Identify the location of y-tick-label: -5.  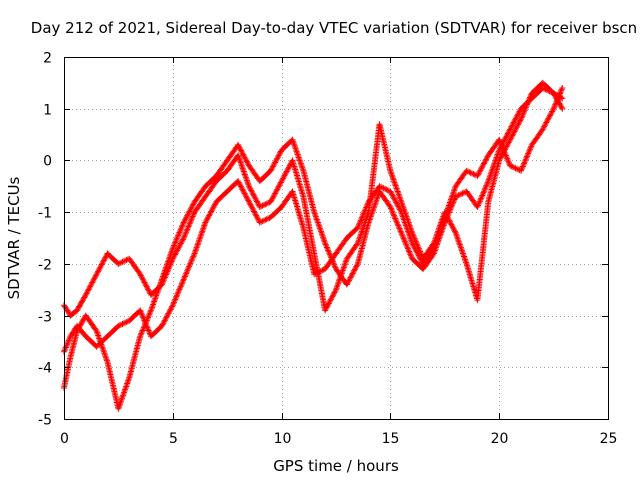
(45, 421).